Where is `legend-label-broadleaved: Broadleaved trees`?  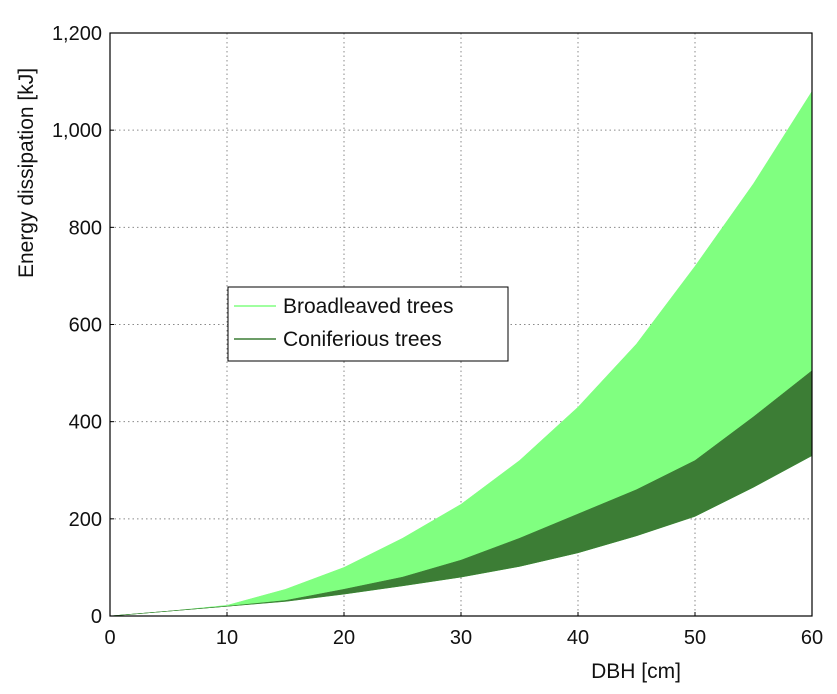
legend-label-broadleaved: Broadleaved trees is located at coordinates (368, 306).